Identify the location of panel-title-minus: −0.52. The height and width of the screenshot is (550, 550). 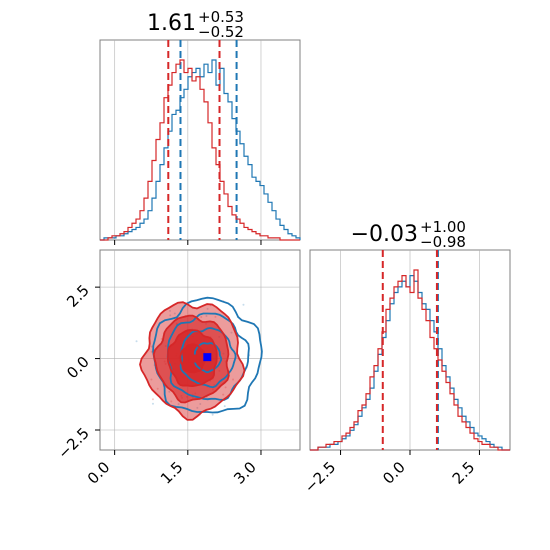
(221, 32).